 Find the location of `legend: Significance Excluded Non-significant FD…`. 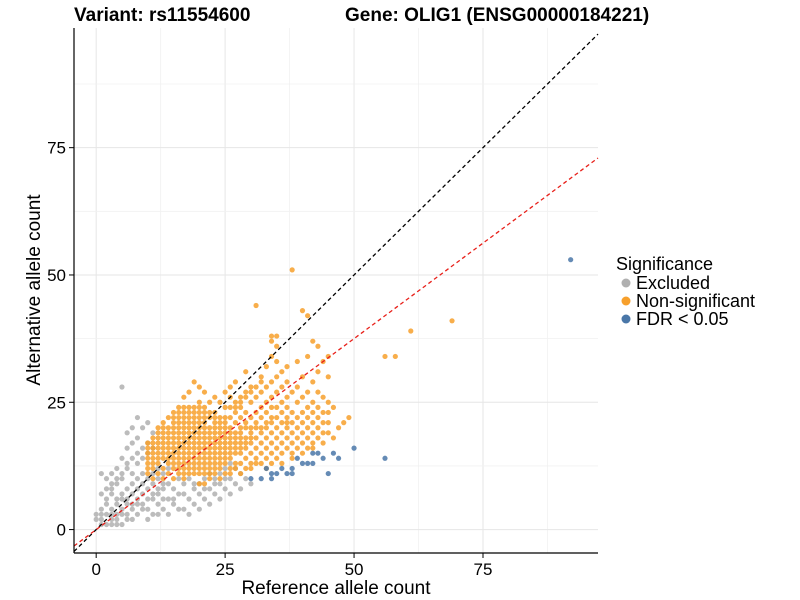

legend: Significance Excluded Non-significant FD… is located at coordinates (685, 291).